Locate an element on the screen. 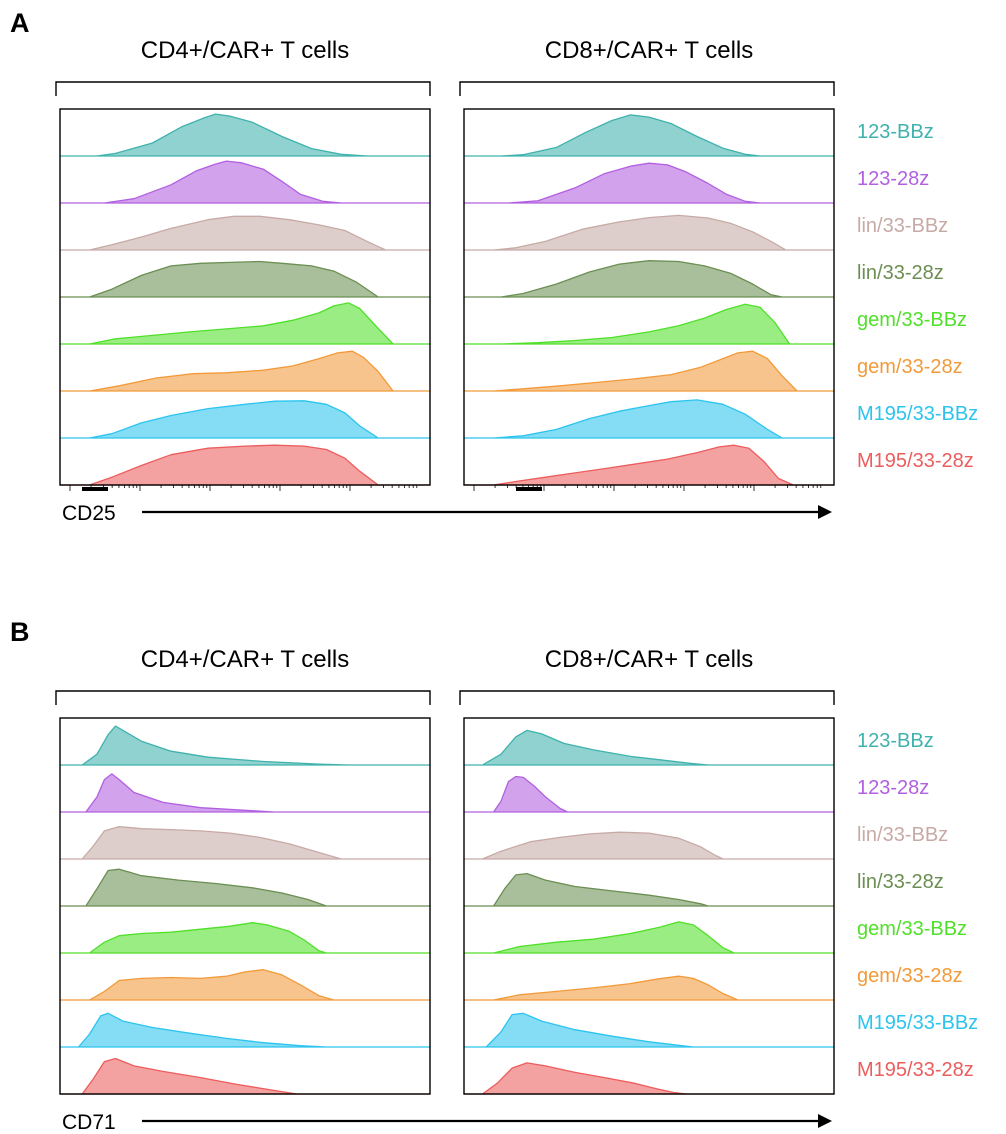 The image size is (1006, 1134). panel-letter-a: A is located at coordinates (20, 23).